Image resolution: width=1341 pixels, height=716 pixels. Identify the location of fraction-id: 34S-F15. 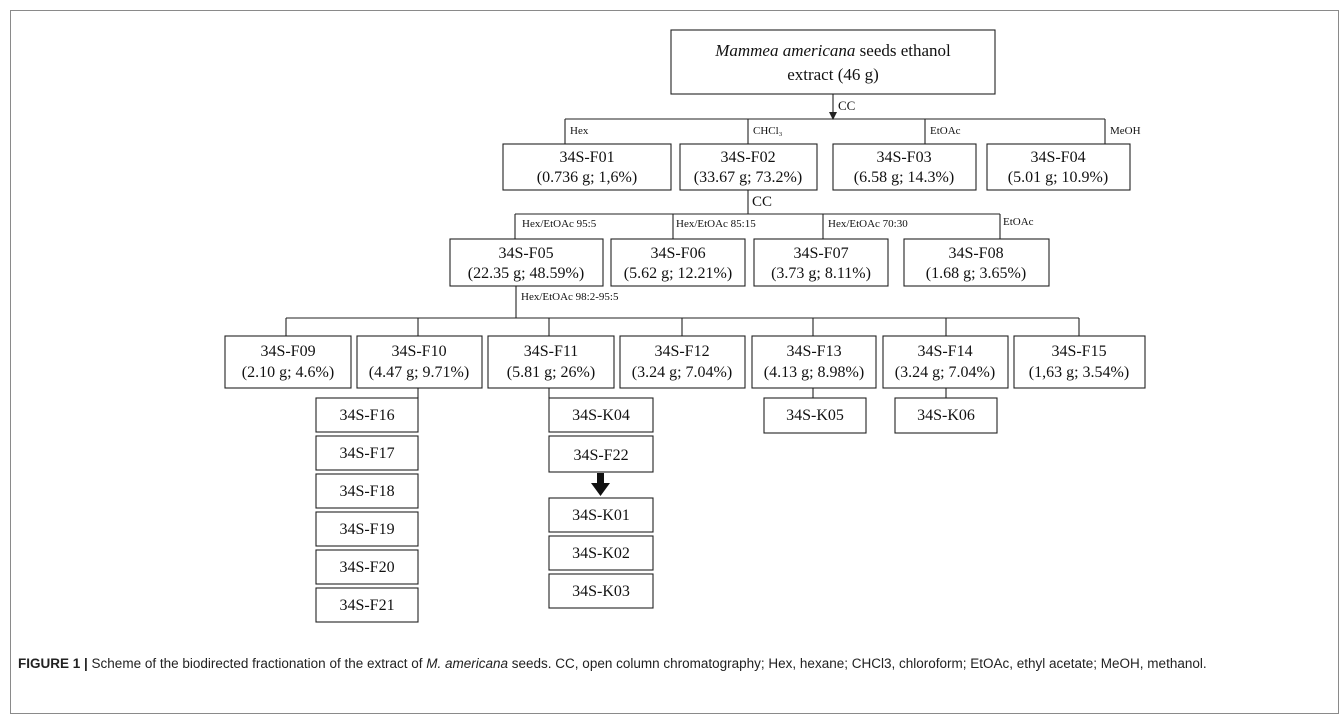
(1078, 351).